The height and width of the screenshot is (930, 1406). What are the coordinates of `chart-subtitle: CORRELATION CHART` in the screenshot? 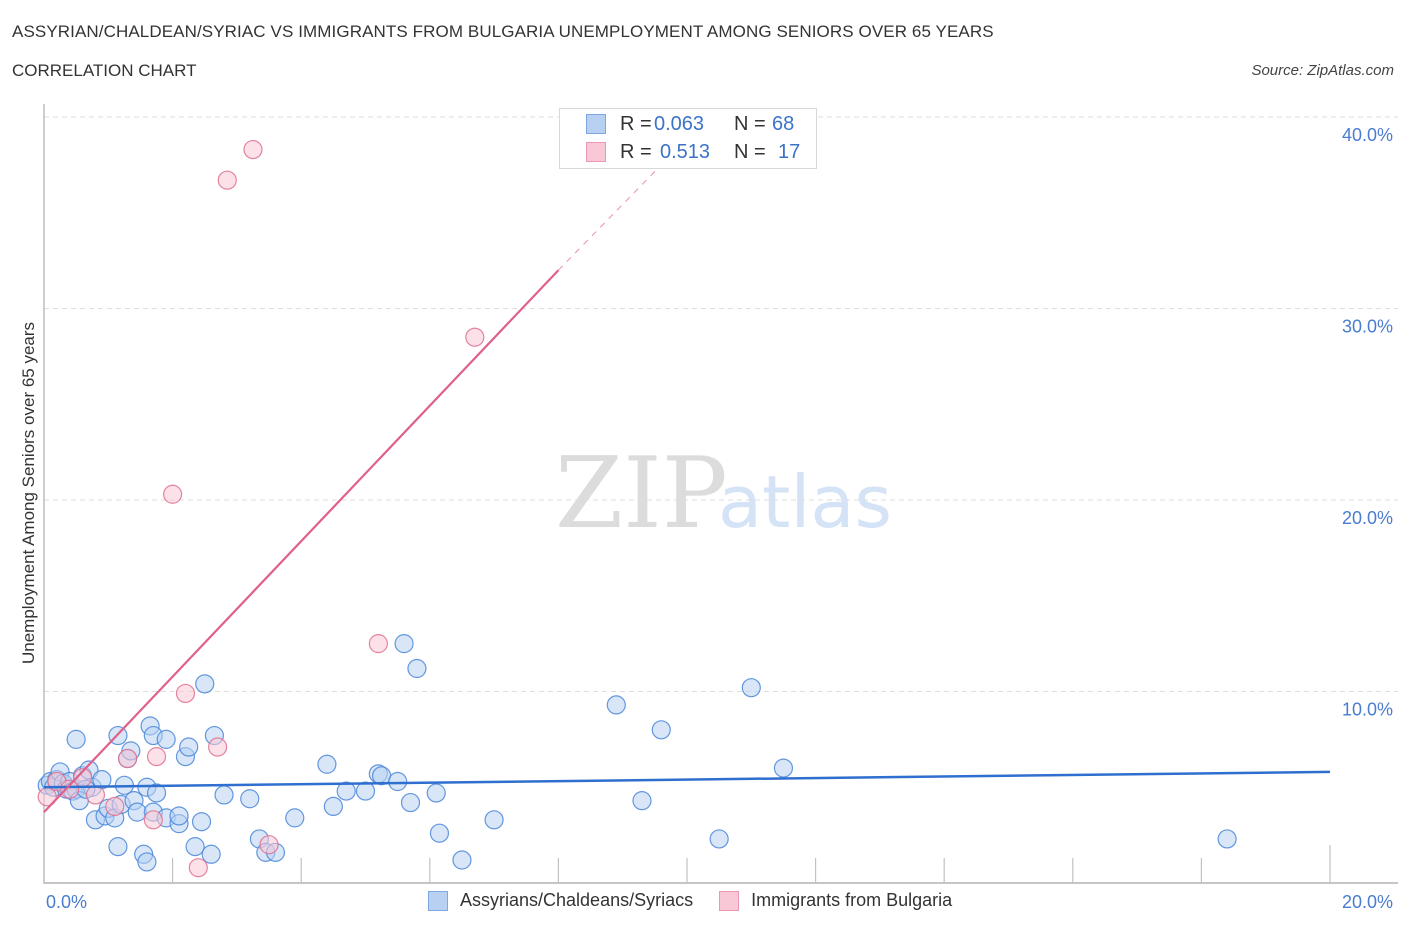 It's located at (104, 70).